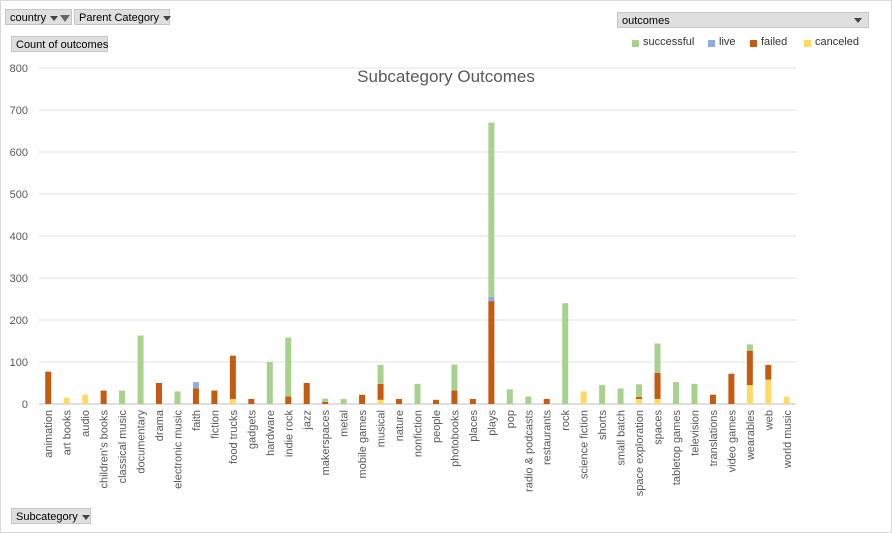 The image size is (892, 533). I want to click on legend-swatch-live, so click(711, 43).